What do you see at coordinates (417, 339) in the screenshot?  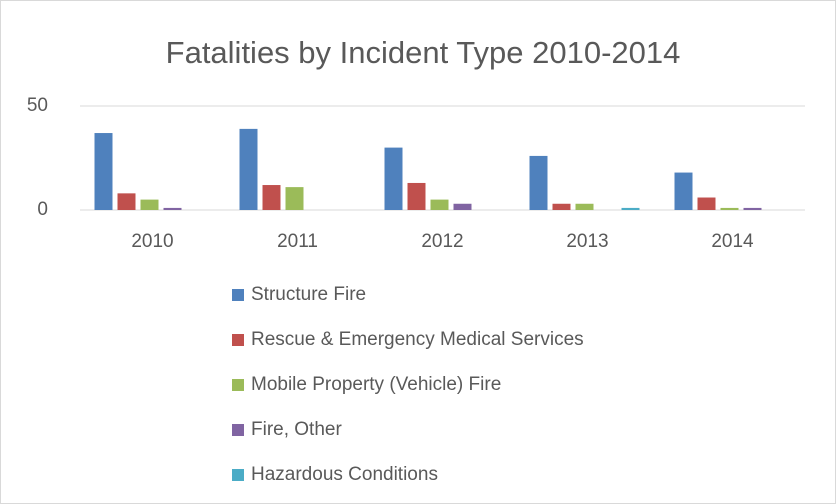 I see `legend-label: Rescue & Emergency Medical Services` at bounding box center [417, 339].